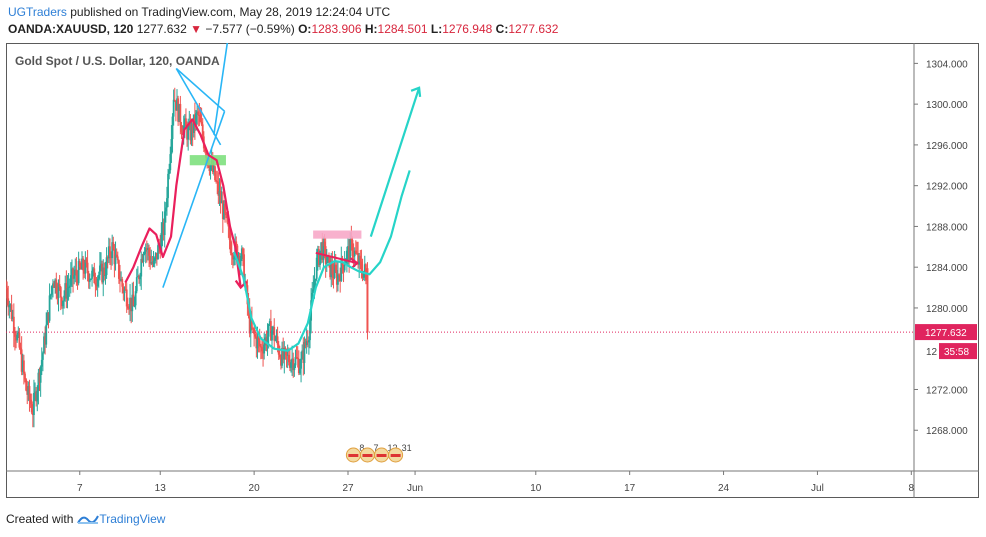  I want to click on tradingview-link: TradingView, so click(121, 519).